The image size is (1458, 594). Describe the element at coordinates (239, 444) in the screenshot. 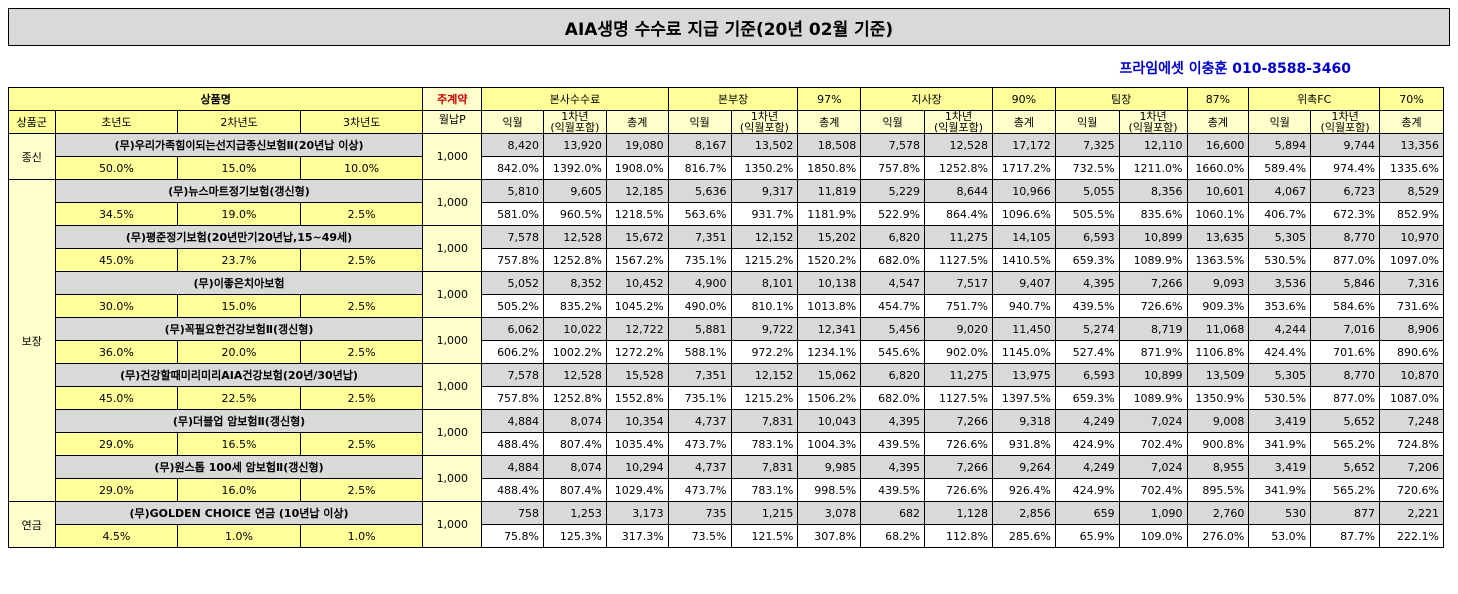

I see `rate-cell: 16.5%` at that location.